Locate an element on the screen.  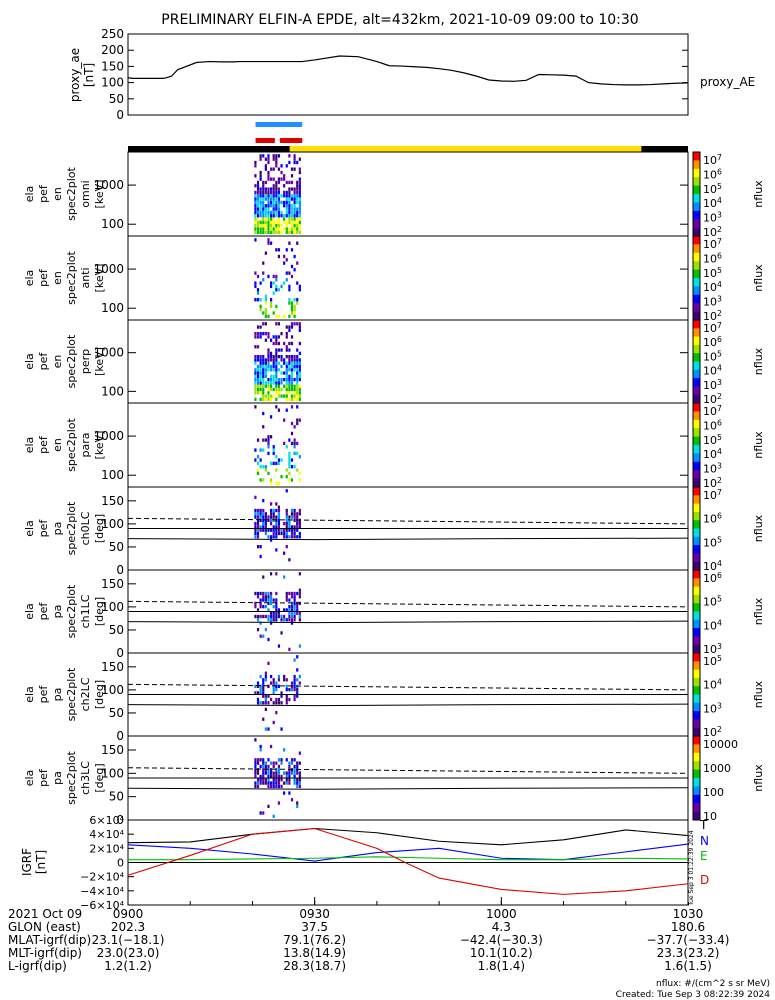
proxy-ae-ytick-label: 100 is located at coordinates (112, 83).